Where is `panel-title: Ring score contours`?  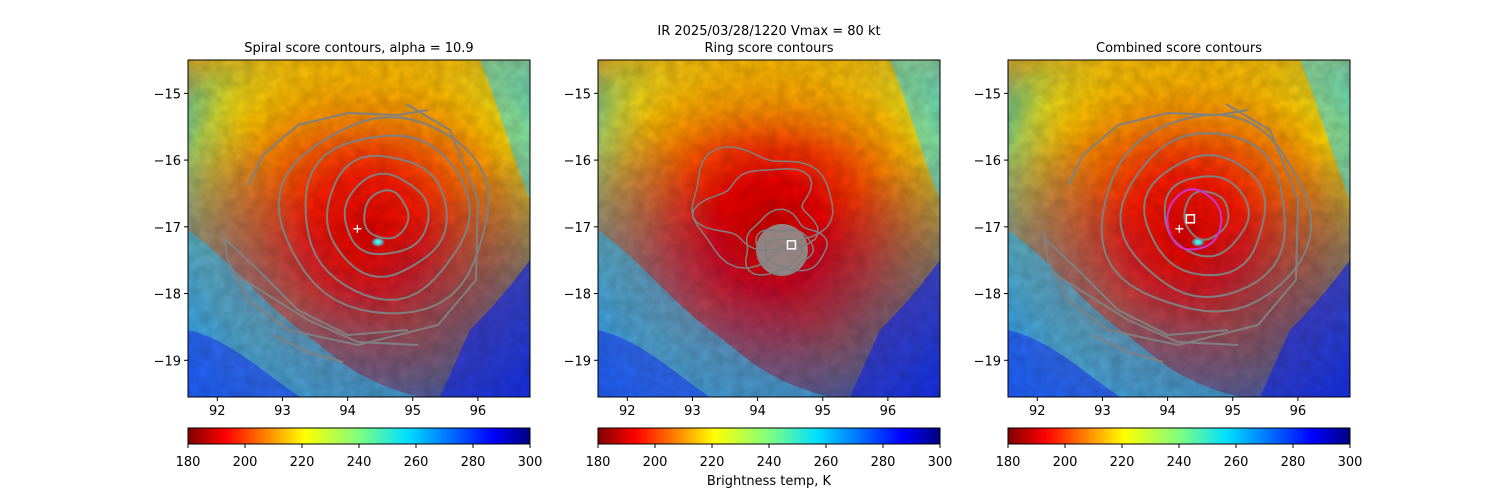
panel-title: Ring score contours is located at coordinates (768, 48).